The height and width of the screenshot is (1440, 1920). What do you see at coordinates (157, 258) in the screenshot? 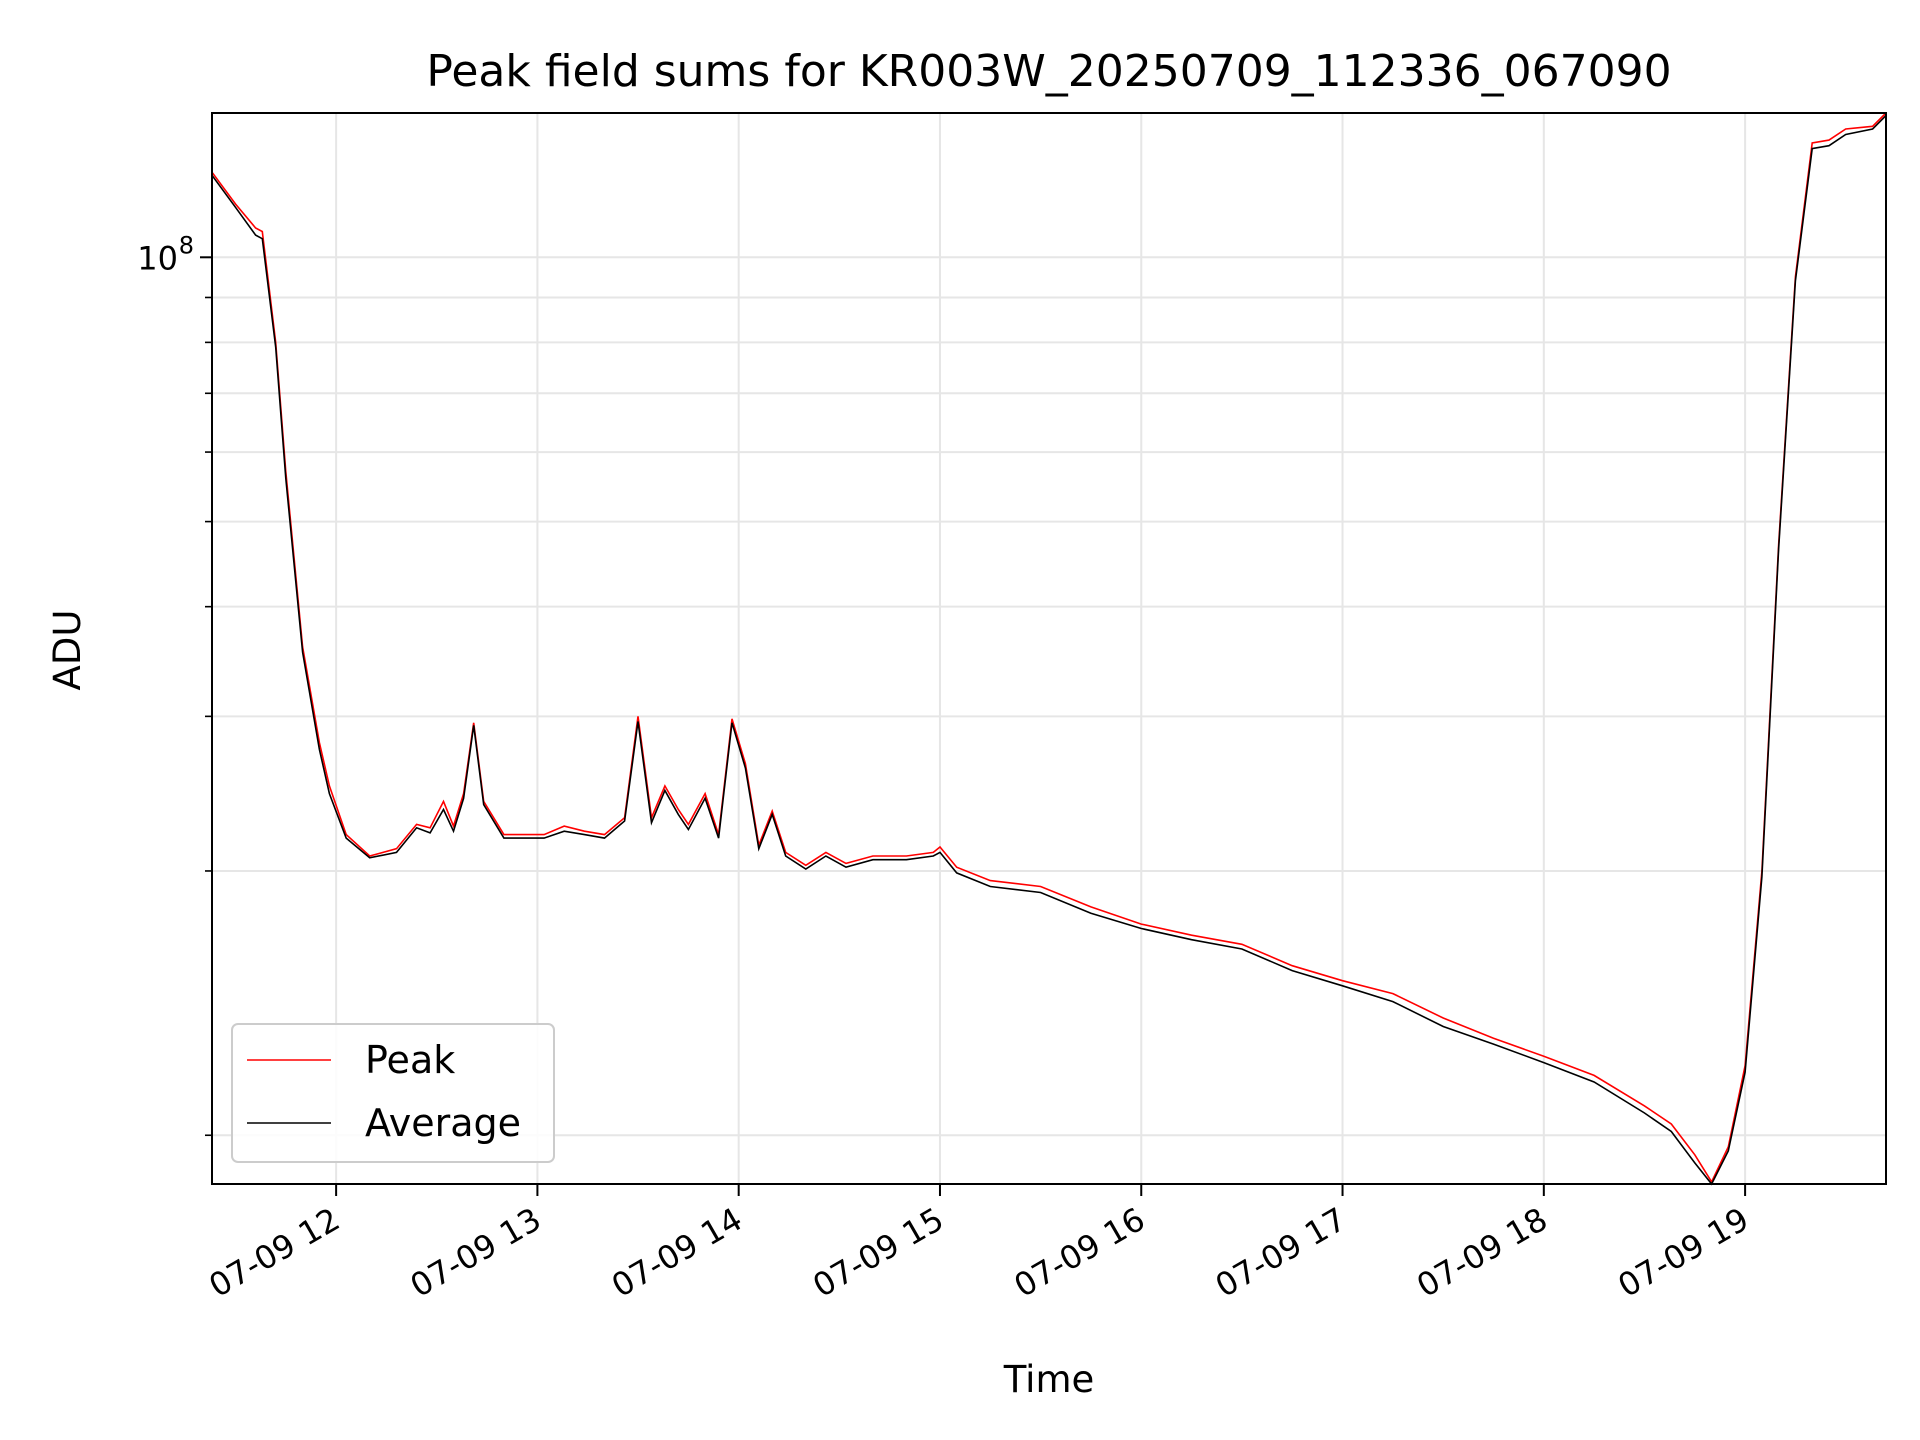
I see `y-tick-label: 10` at bounding box center [157, 258].